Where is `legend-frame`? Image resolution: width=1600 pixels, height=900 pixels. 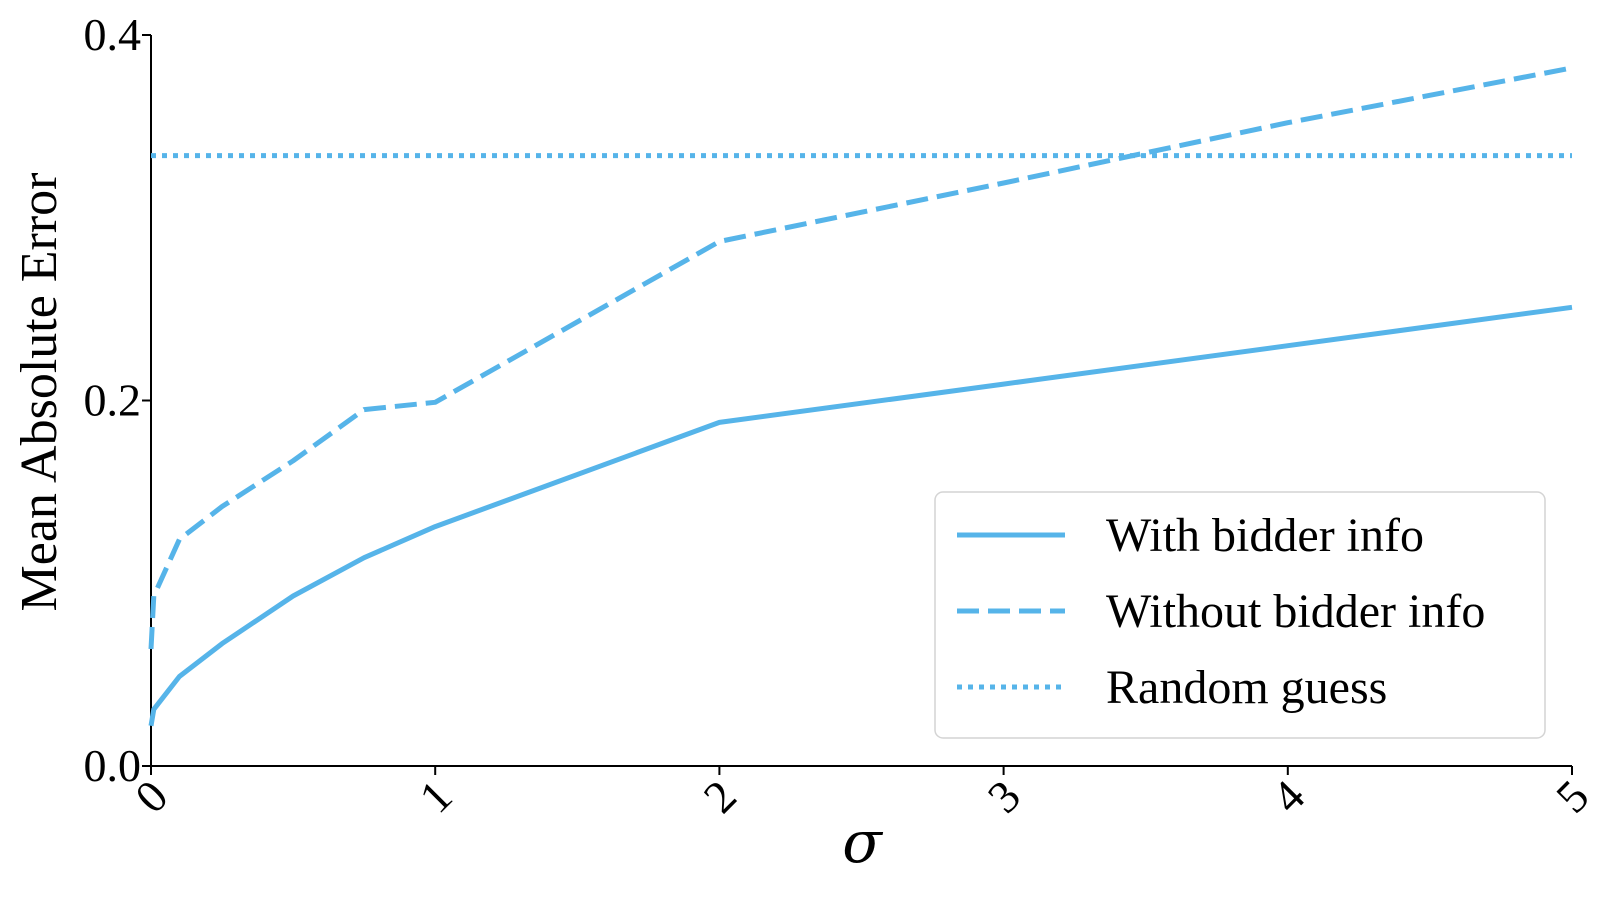 legend-frame is located at coordinates (1240, 615).